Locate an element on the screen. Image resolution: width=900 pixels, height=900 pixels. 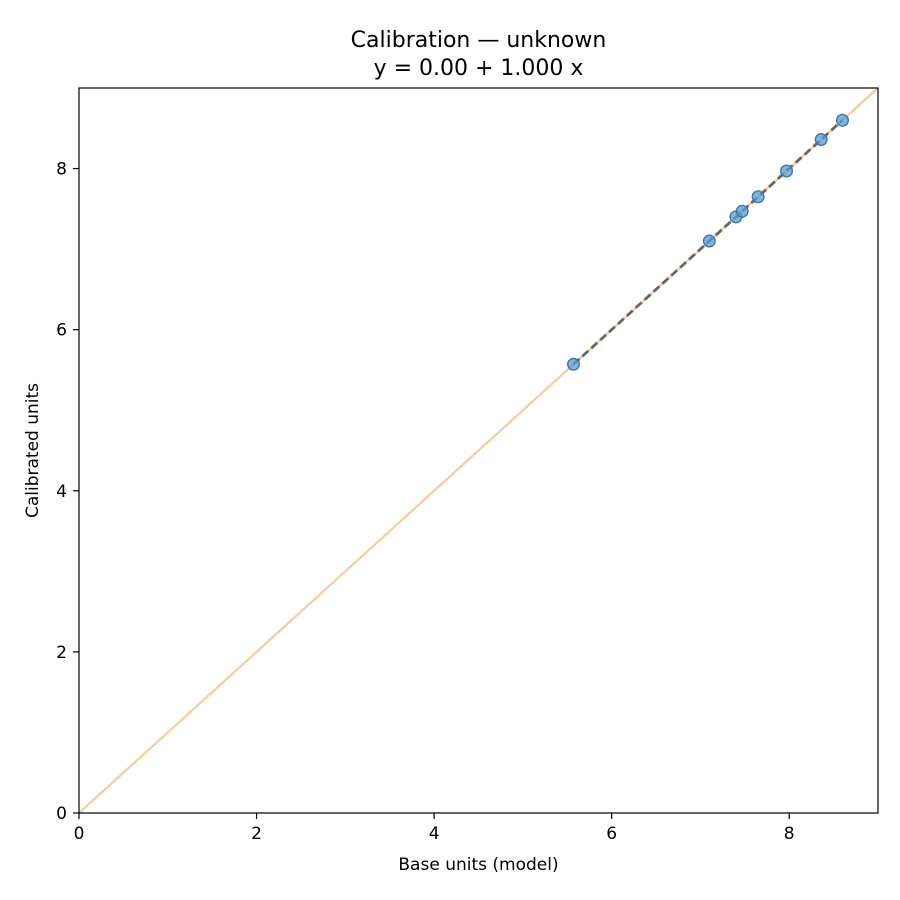
x-tick-label: 8 is located at coordinates (789, 834).